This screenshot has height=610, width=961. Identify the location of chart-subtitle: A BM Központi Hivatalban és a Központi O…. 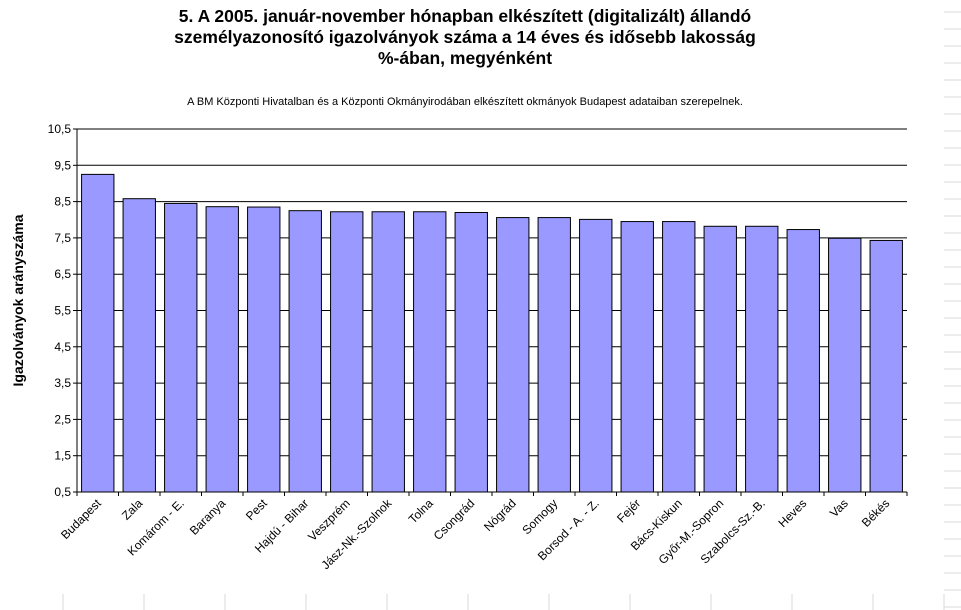
(465, 102).